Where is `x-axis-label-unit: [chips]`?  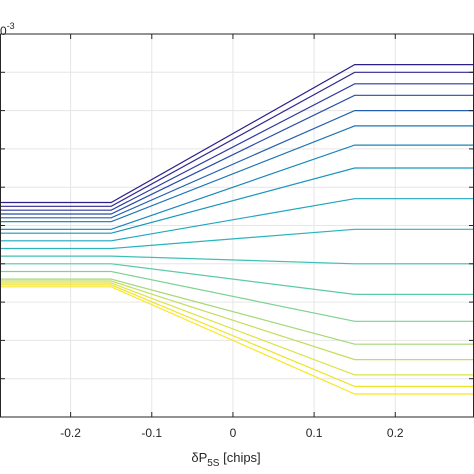
x-axis-label-unit: [chips] is located at coordinates (239, 457).